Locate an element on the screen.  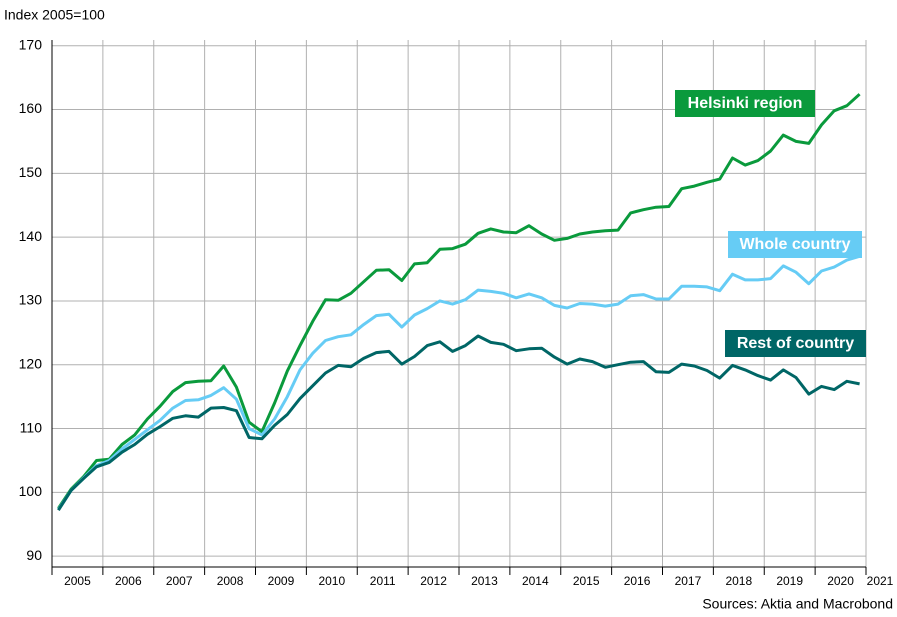
x-tick-label: 2016 is located at coordinates (637, 581).